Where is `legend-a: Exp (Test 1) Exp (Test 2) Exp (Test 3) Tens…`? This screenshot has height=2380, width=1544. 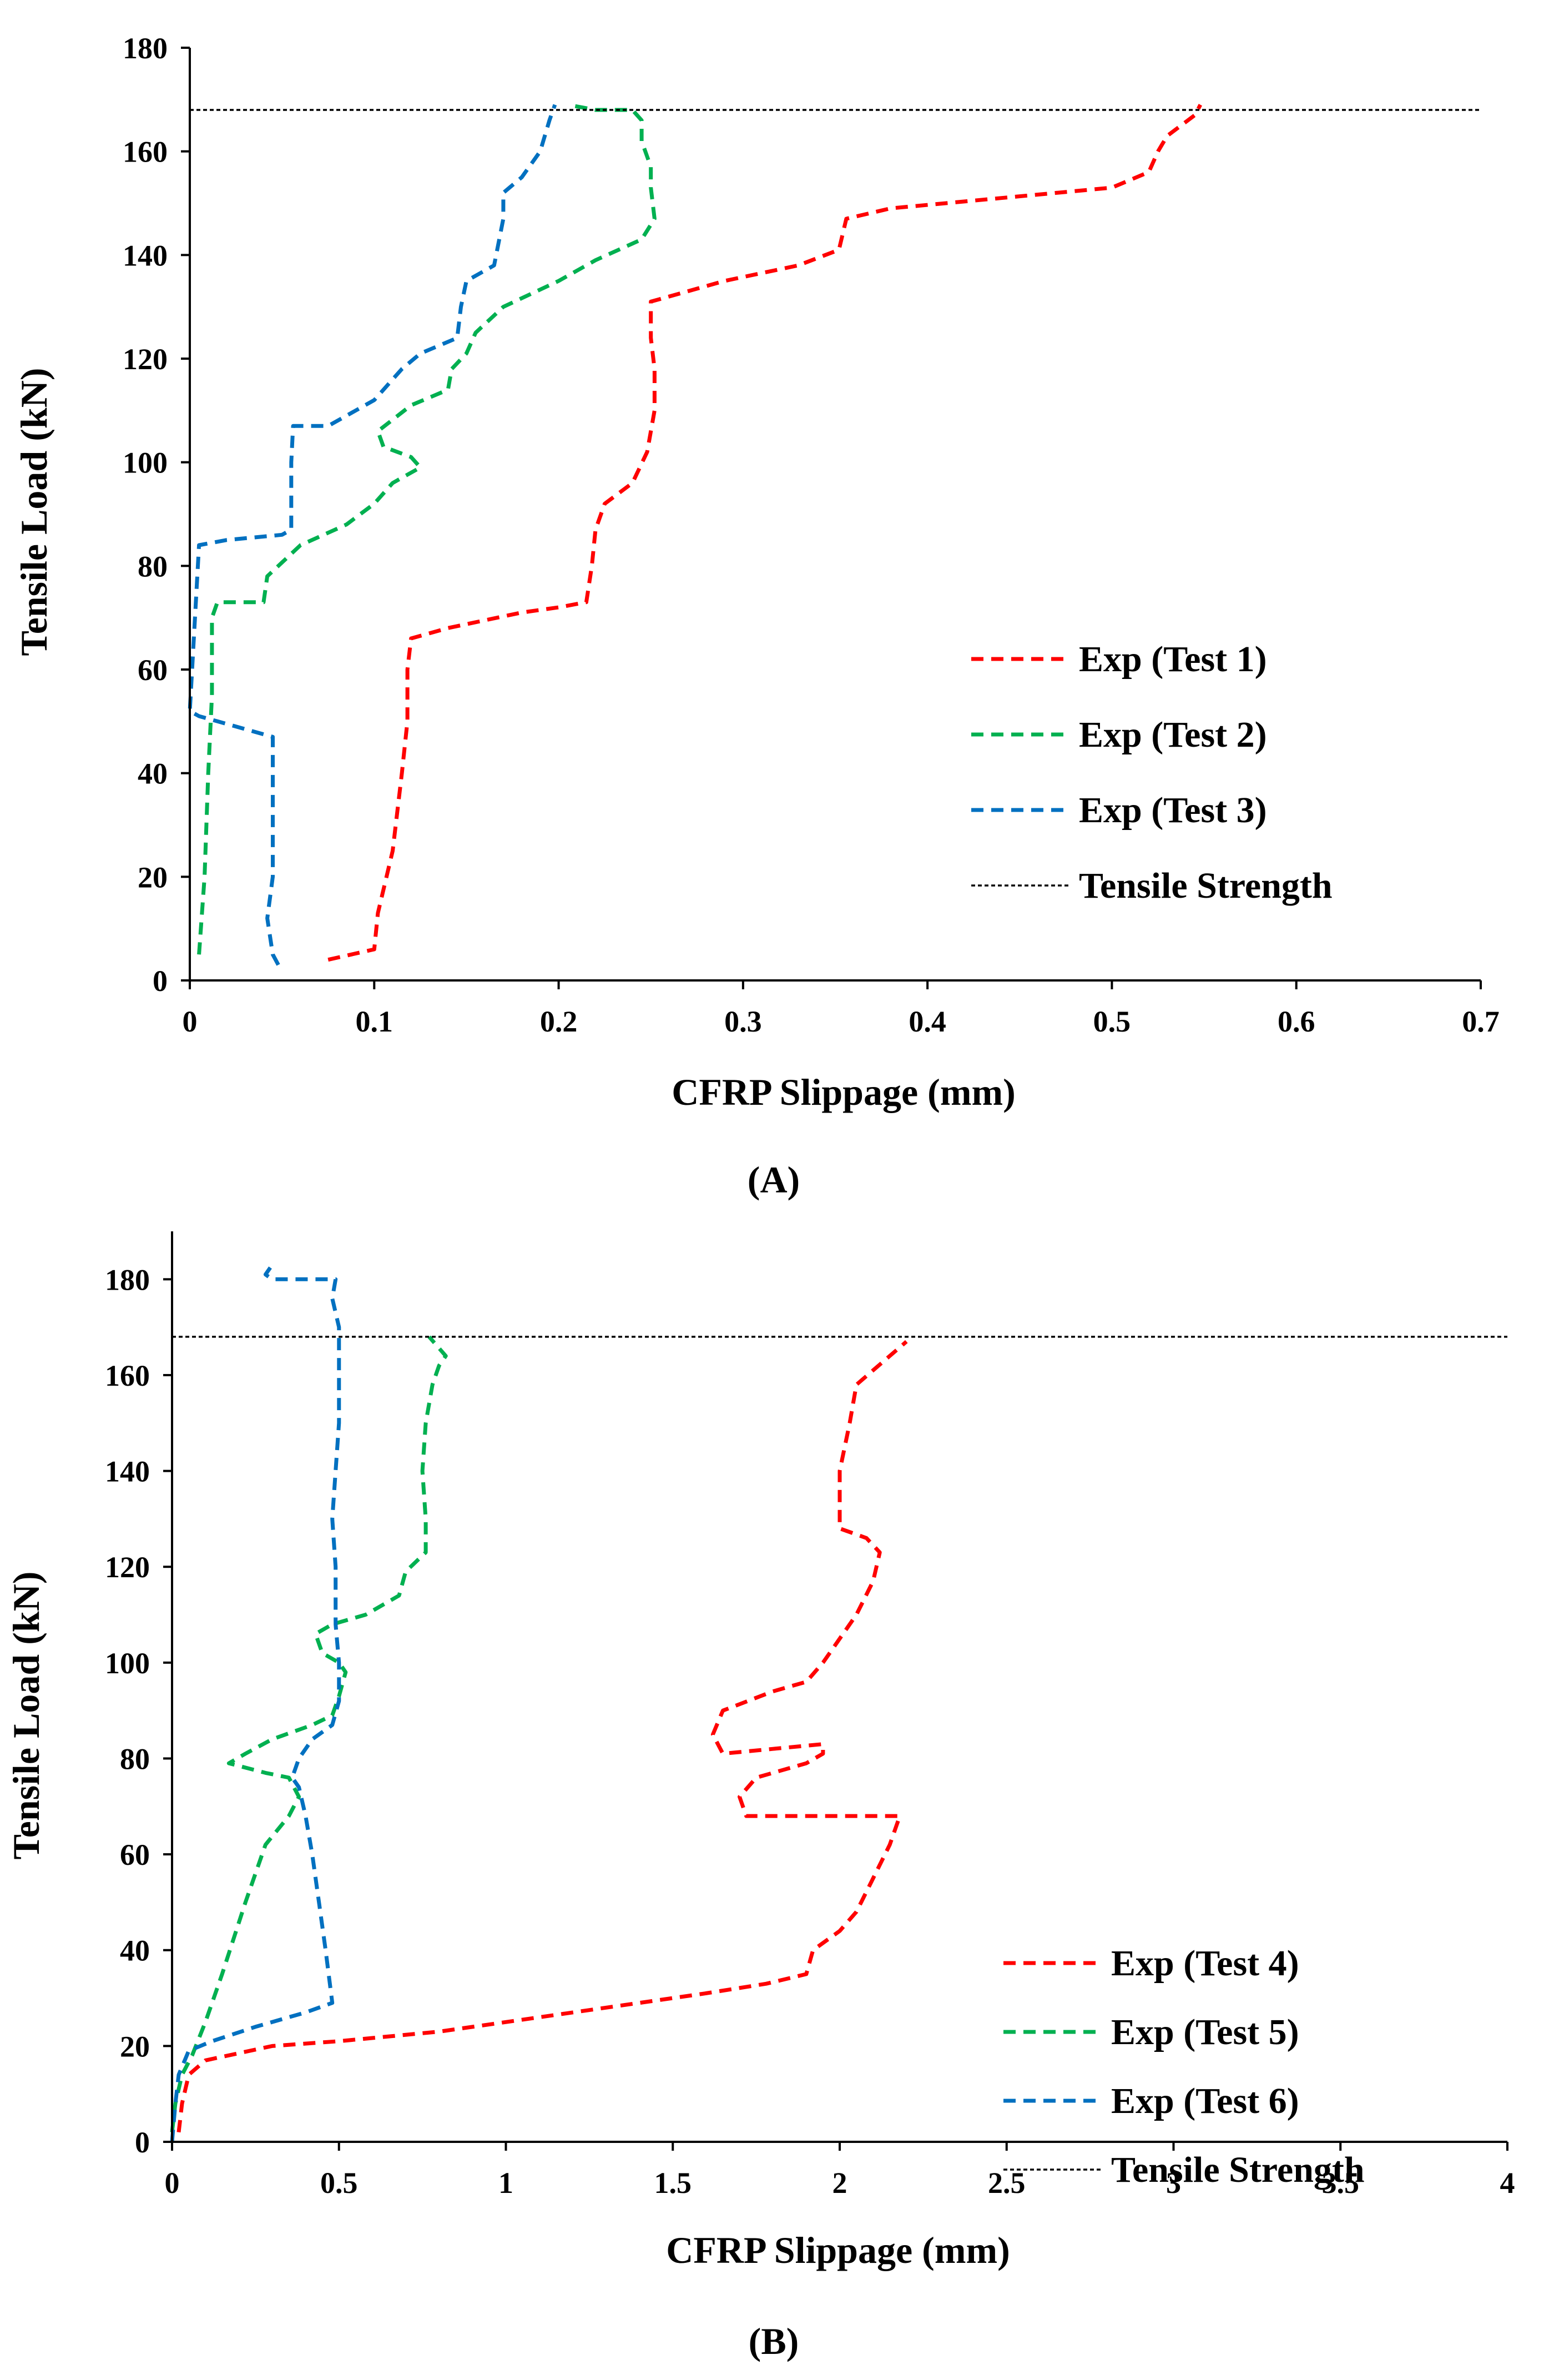
legend-a: Exp (Test 1) Exp (Test 2) Exp (Test 3) Tens… is located at coordinates (1152, 772).